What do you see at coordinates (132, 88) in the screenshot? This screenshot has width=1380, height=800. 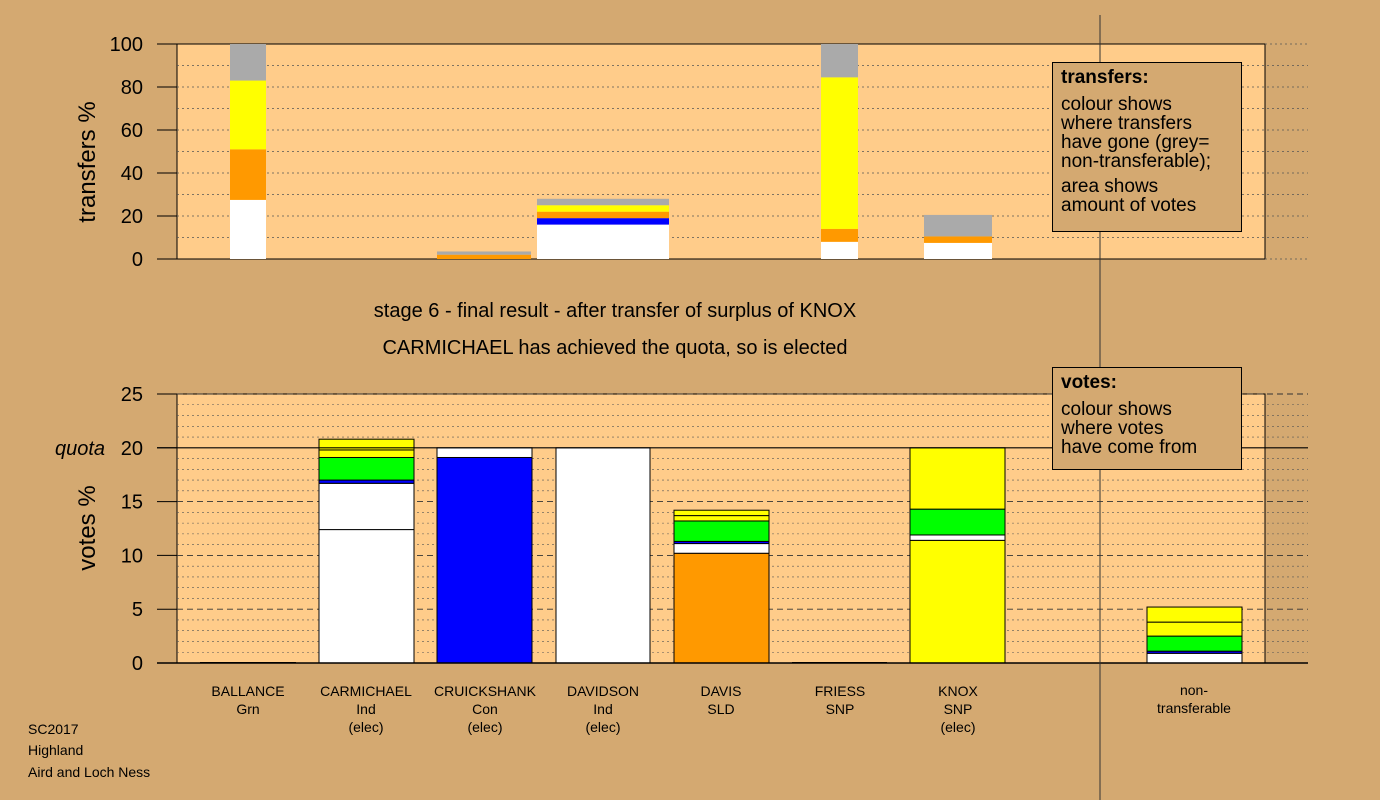 I see `transfers-tick-label: 80` at bounding box center [132, 88].